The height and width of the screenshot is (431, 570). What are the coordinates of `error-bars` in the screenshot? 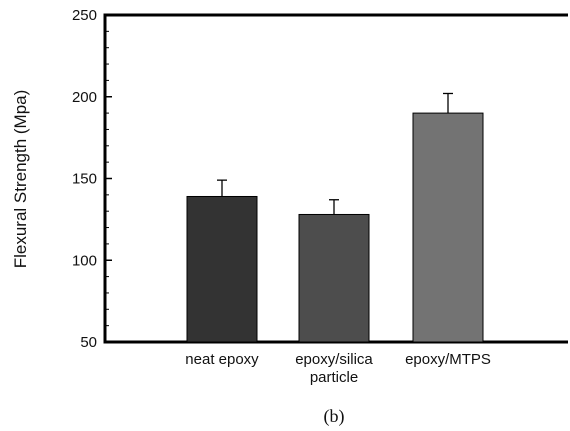 It's located at (335, 153).